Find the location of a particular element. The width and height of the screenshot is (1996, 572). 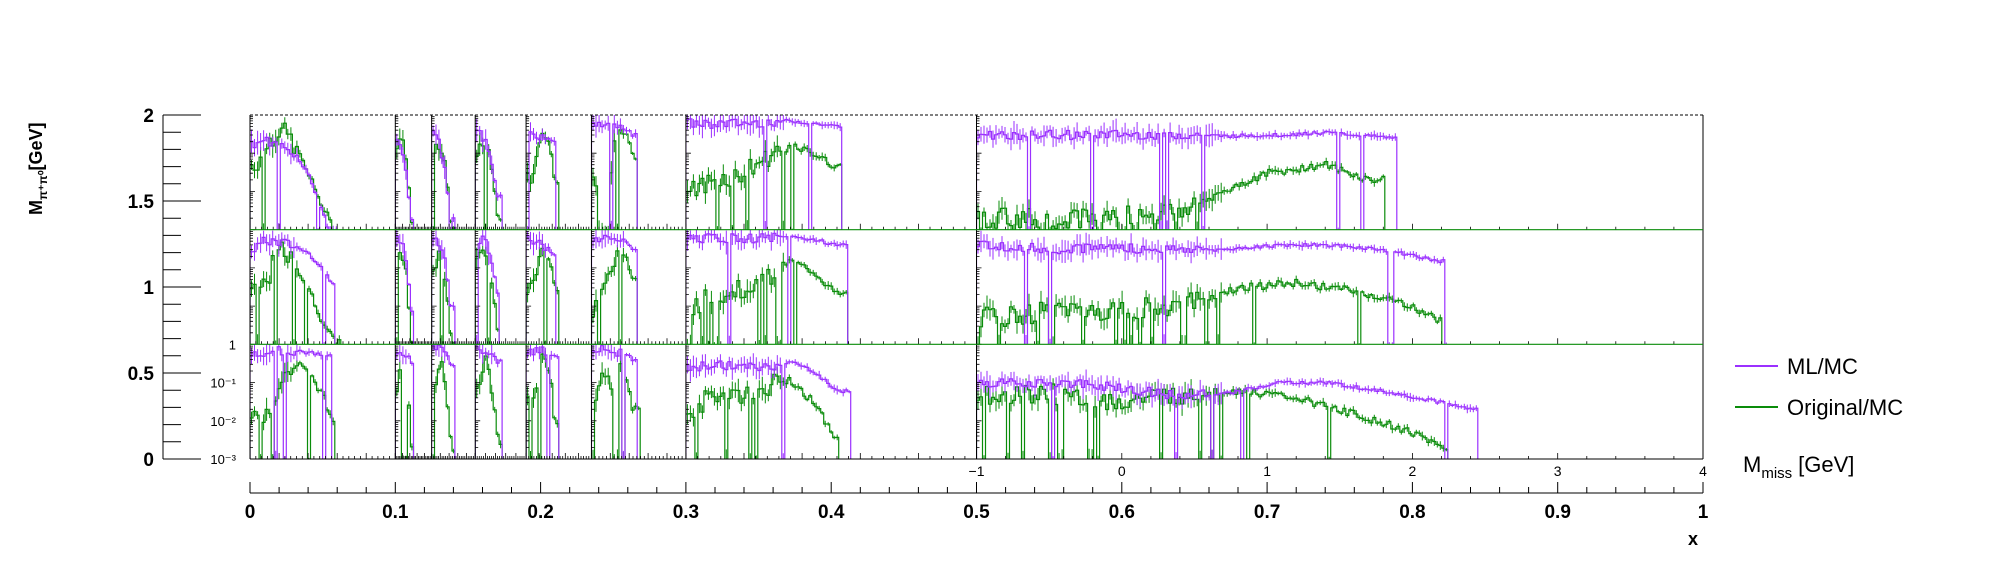

outer-x-tick-label: 0.6 is located at coordinates (1122, 512).